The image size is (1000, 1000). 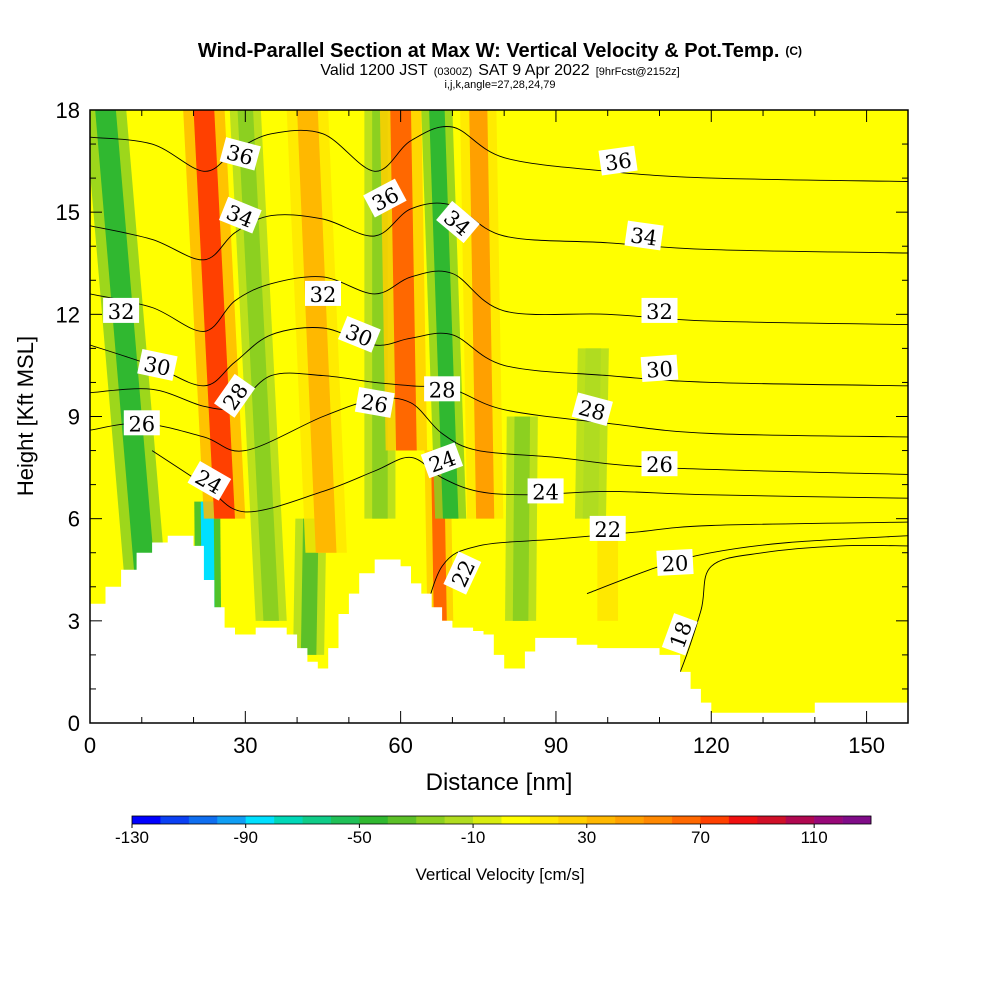 I want to click on contour-label-20: 20, so click(x=675, y=562).